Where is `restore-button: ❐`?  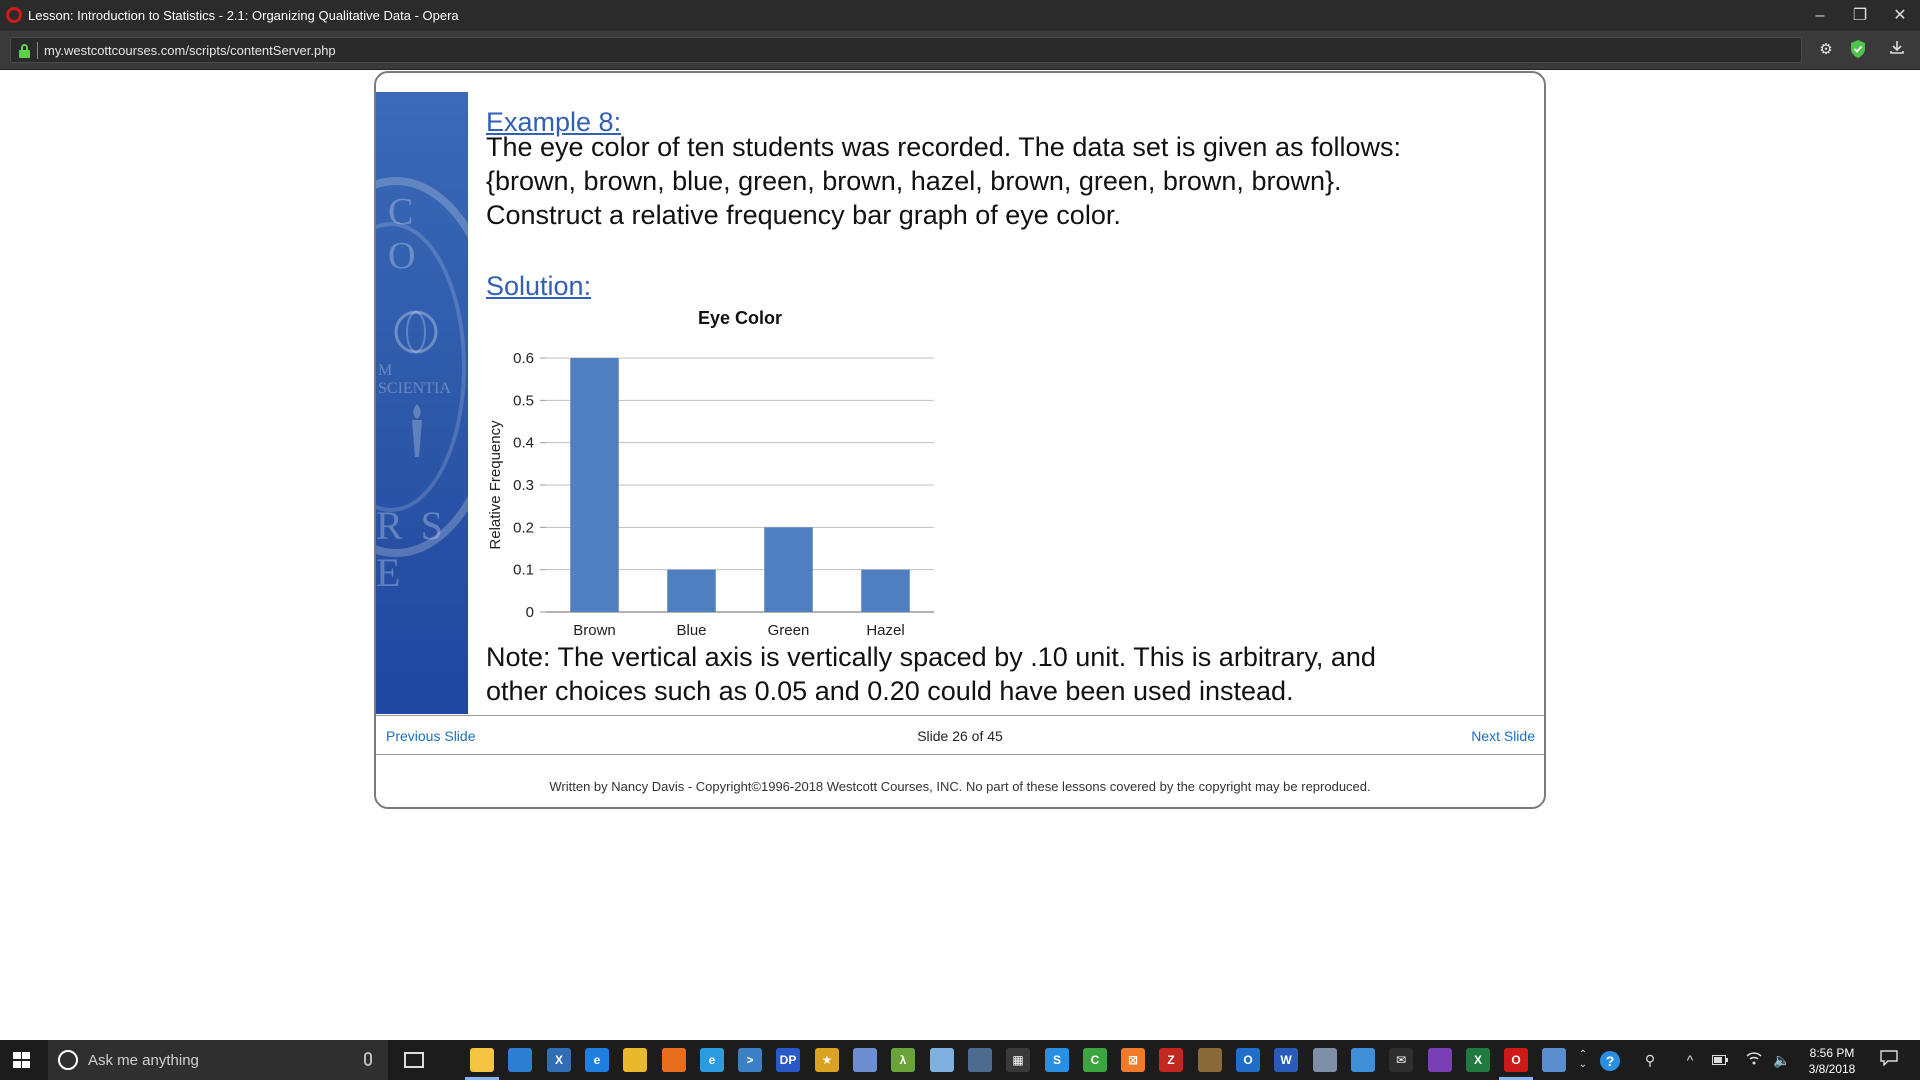
restore-button: ❐ is located at coordinates (1860, 15).